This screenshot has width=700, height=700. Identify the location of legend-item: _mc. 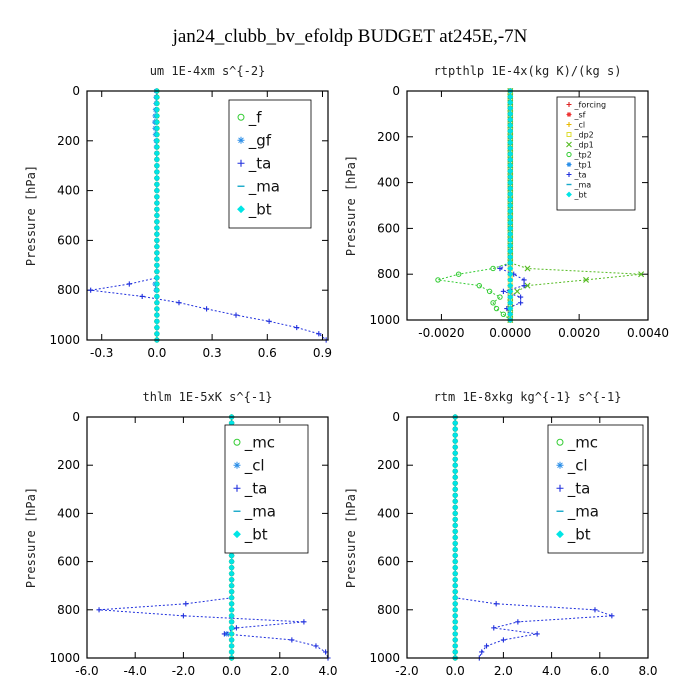
(577, 443).